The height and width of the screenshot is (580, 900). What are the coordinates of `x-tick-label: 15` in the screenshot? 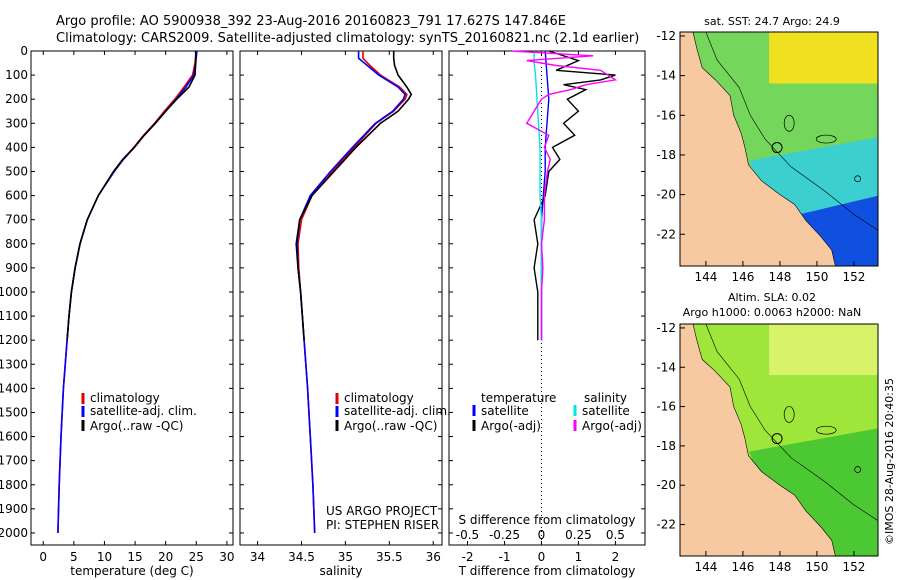 It's located at (134, 557).